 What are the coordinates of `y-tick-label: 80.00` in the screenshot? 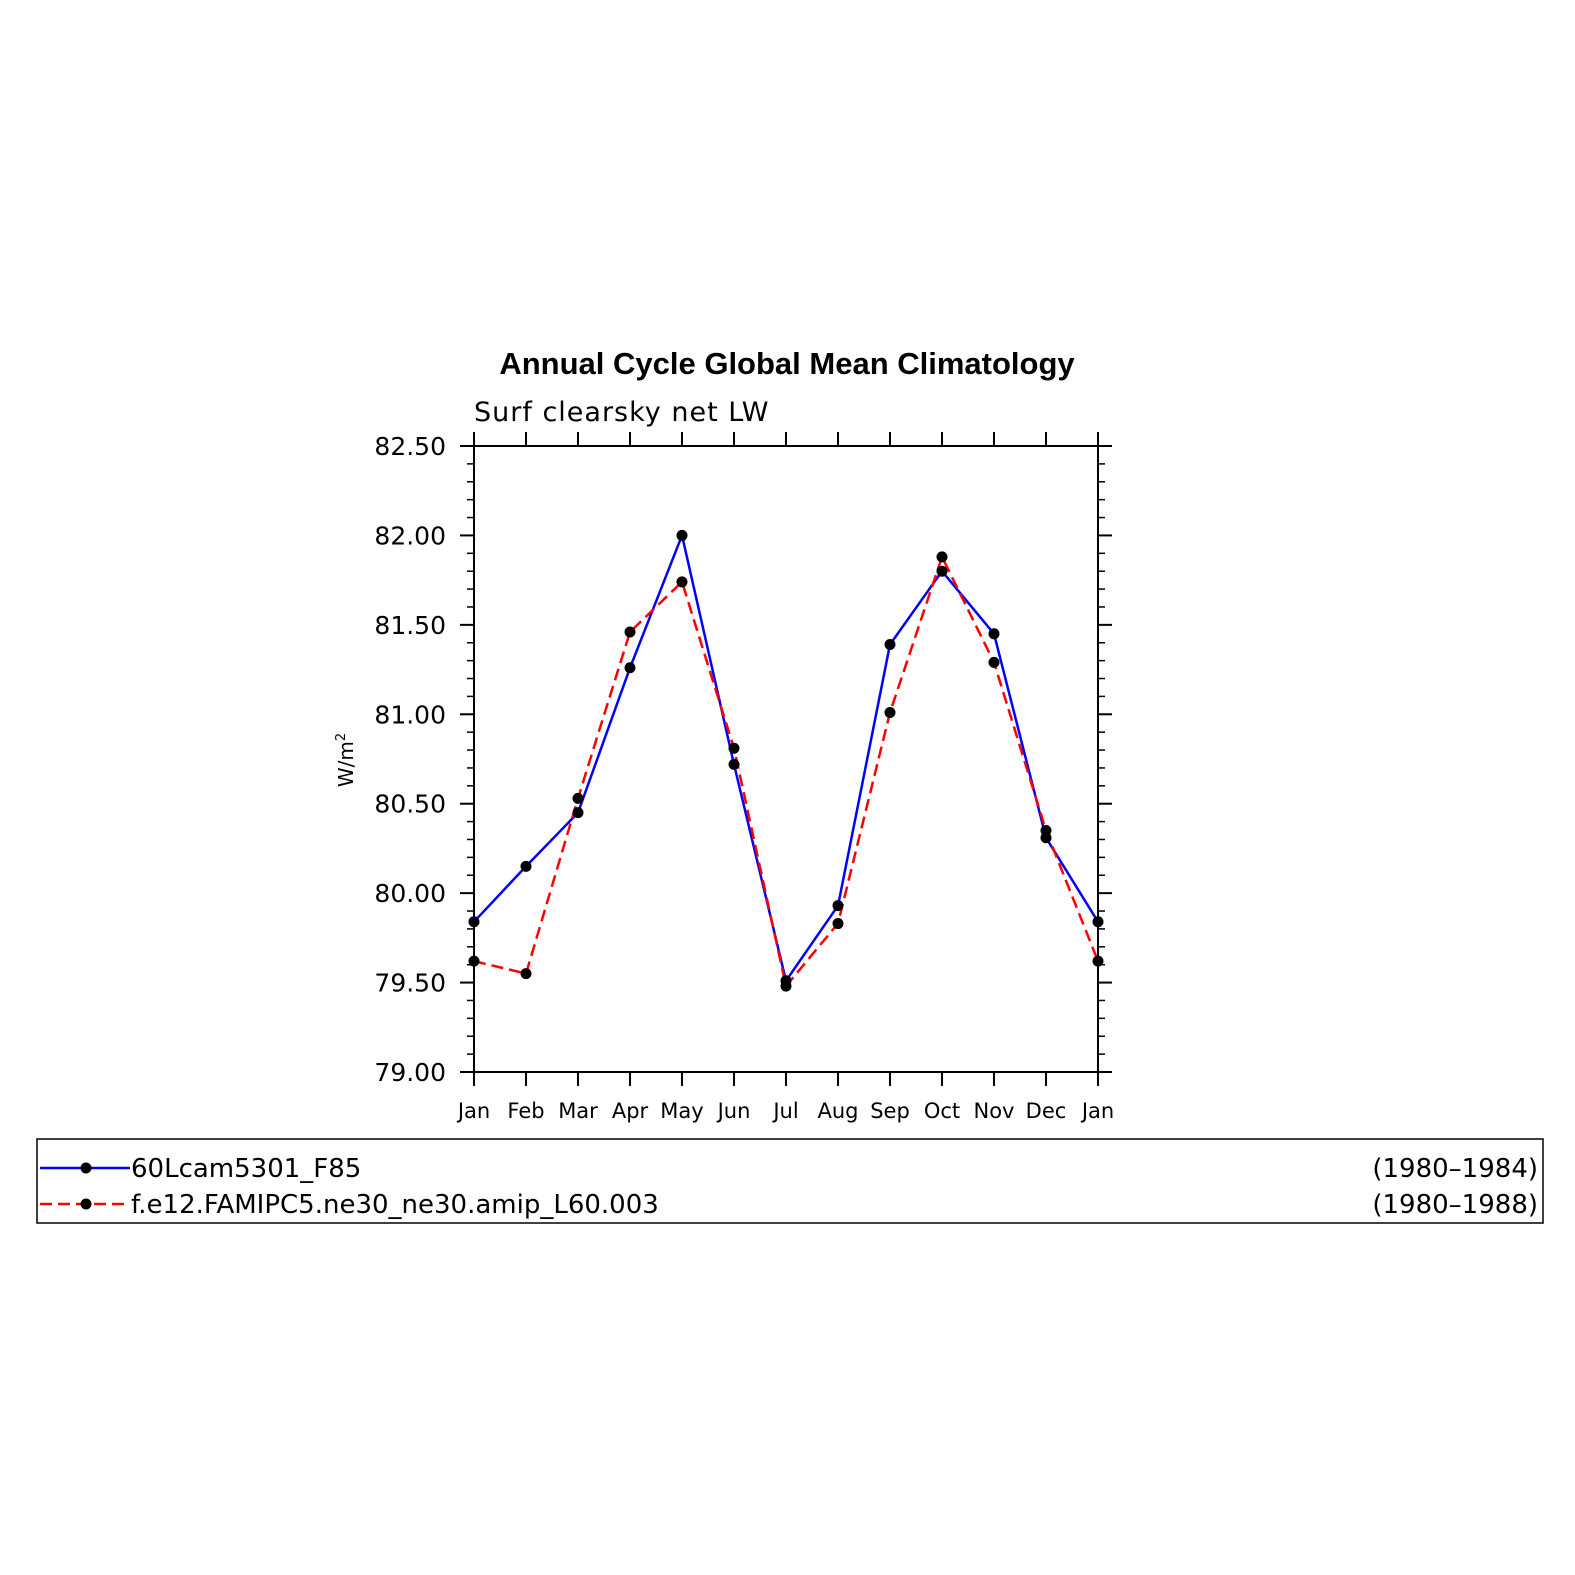 It's located at (410, 893).